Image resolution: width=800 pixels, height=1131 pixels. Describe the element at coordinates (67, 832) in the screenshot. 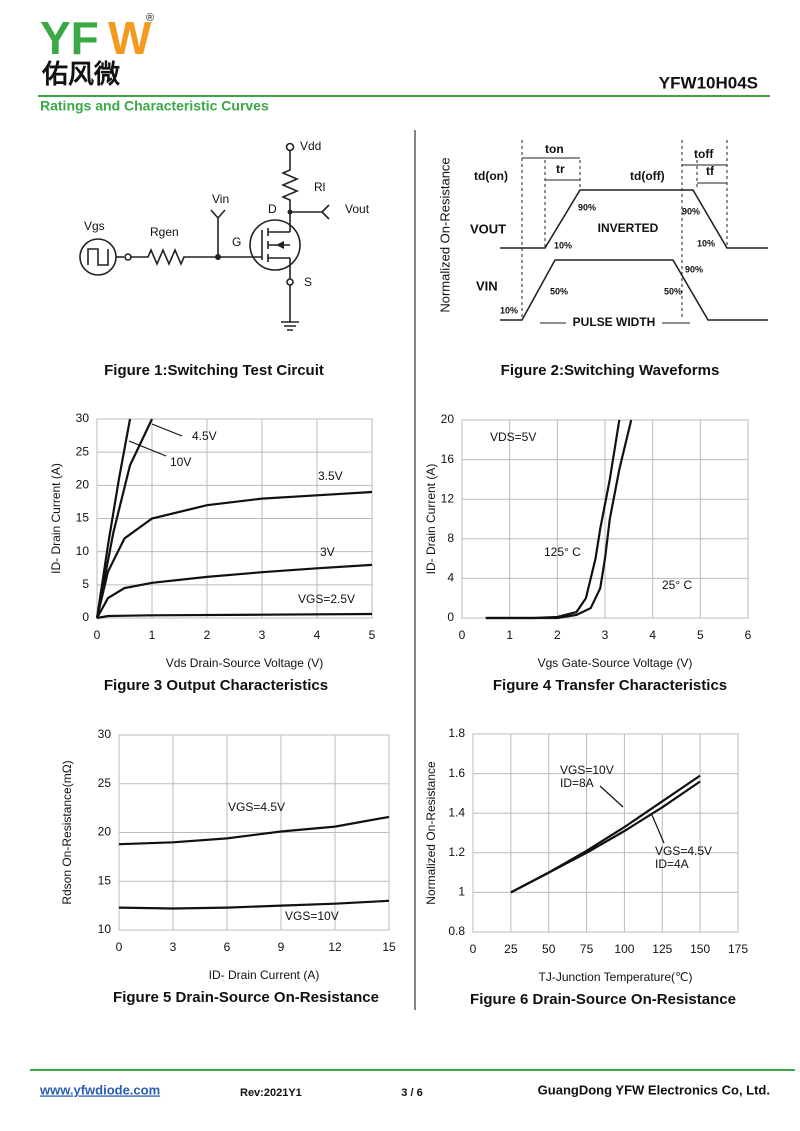

I see `y-axis-label: Rdson On-Resistance(mΩ)` at that location.